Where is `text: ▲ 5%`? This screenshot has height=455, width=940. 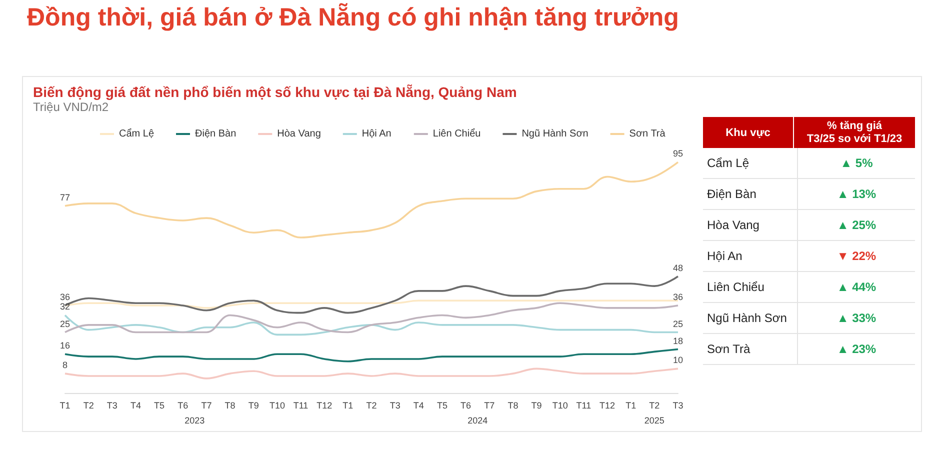 text: ▲ 5% is located at coordinates (856, 163).